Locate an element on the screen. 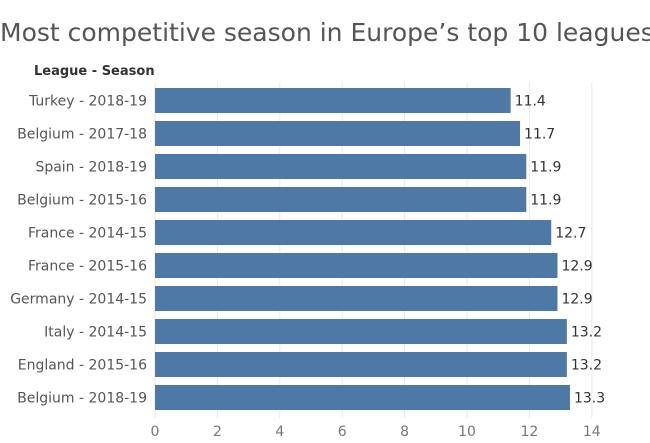 This screenshot has width=650, height=443. row-header: League - Season is located at coordinates (94, 71).